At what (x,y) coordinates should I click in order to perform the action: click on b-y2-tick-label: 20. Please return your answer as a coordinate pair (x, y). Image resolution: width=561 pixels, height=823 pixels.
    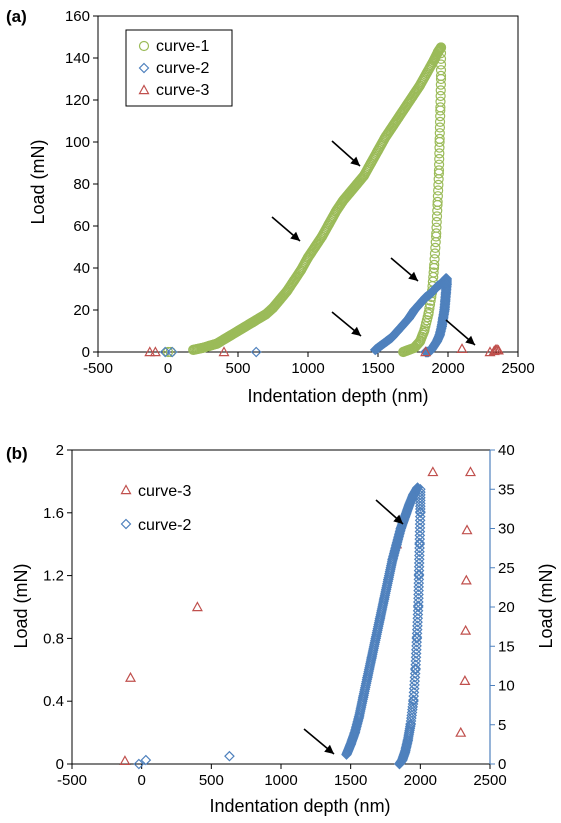
    Looking at the image, I should click on (506, 607).